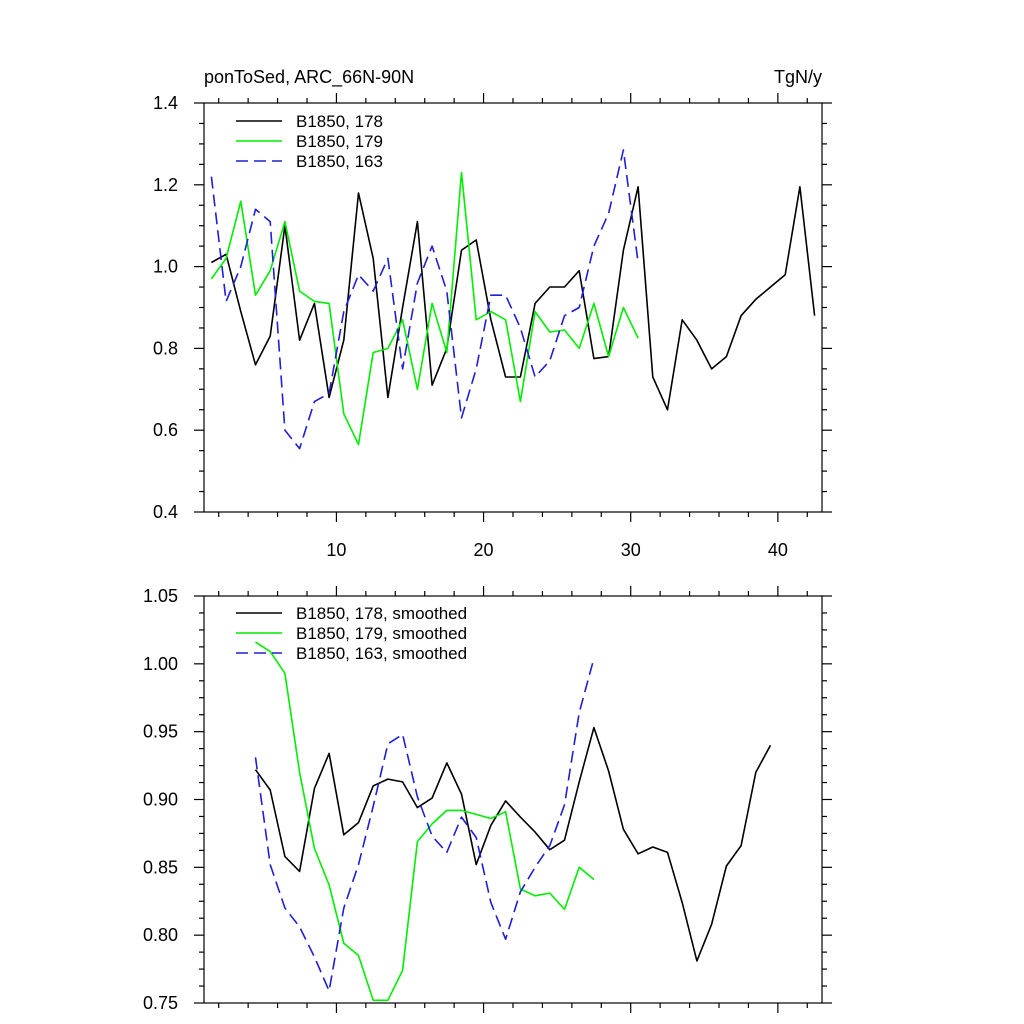 The height and width of the screenshot is (1024, 1024). What do you see at coordinates (381, 613) in the screenshot?
I see `legend-label: B1850, 178, smoothed` at bounding box center [381, 613].